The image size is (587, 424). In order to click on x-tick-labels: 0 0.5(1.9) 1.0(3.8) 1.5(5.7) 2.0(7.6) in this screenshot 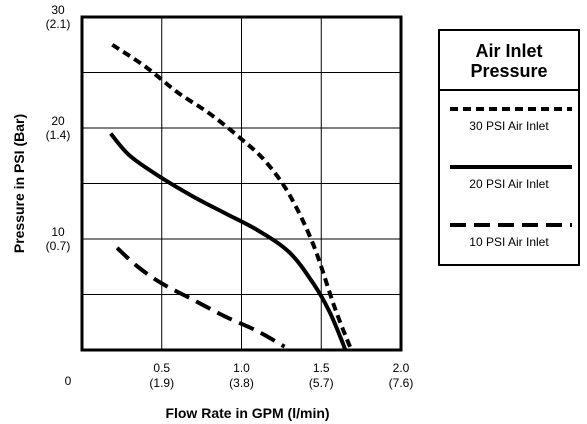, I will do `click(239, 375)`.